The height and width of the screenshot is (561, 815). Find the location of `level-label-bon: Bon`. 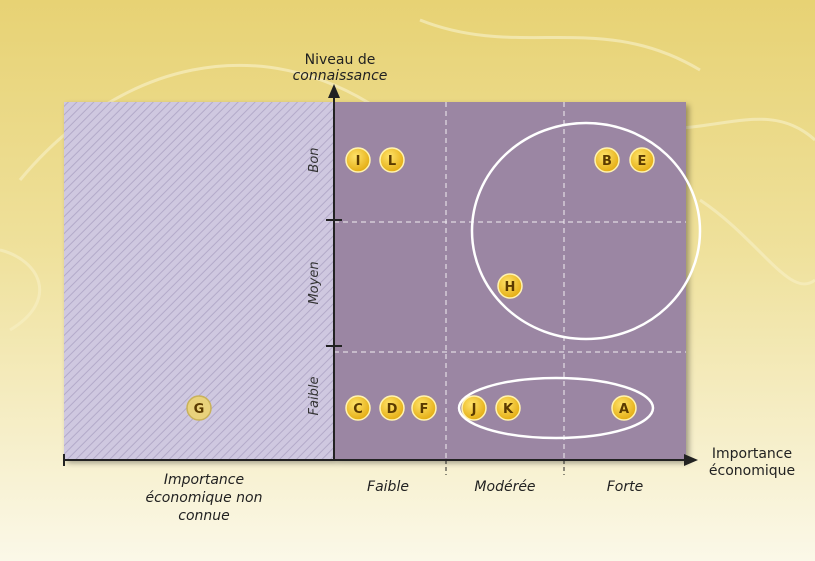

level-label-bon: Bon is located at coordinates (314, 159).